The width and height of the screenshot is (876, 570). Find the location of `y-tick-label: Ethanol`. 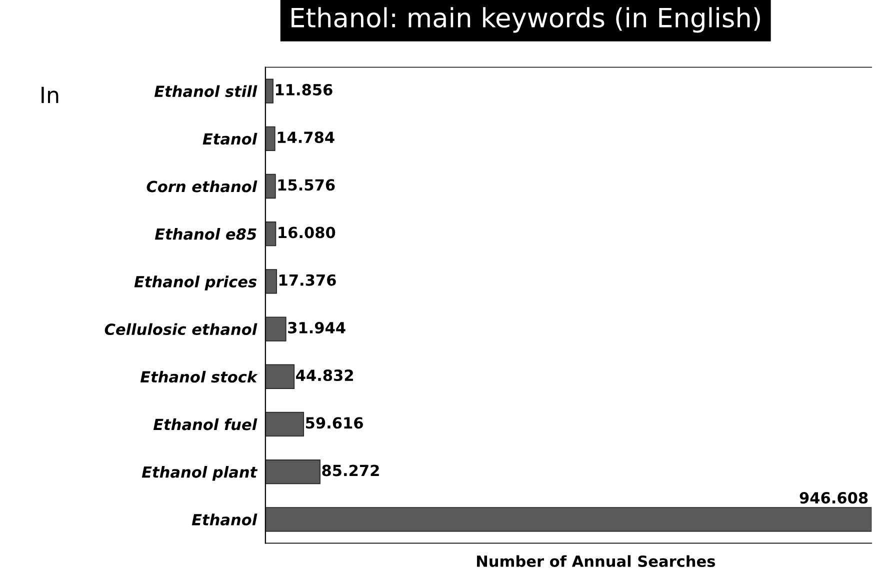

y-tick-label: Ethanol is located at coordinates (225, 520).